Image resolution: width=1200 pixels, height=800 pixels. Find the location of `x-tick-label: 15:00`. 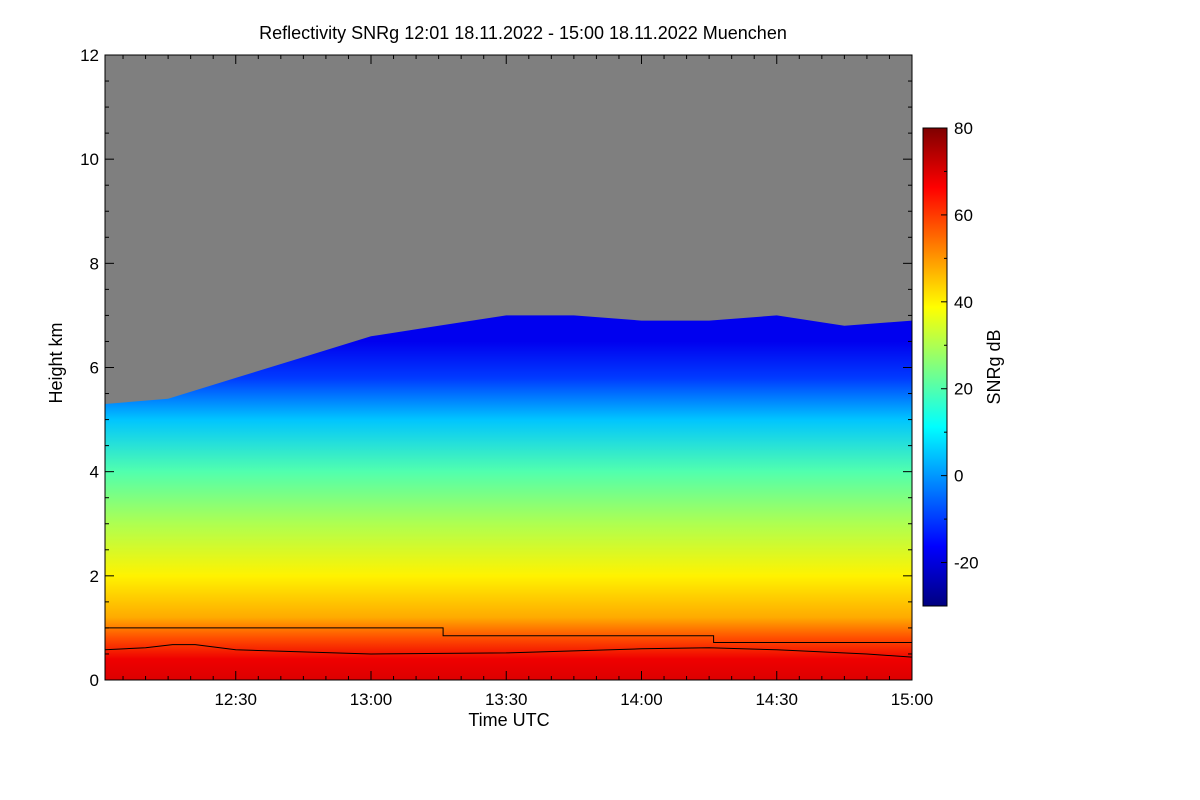

x-tick-label: 15:00 is located at coordinates (912, 699).